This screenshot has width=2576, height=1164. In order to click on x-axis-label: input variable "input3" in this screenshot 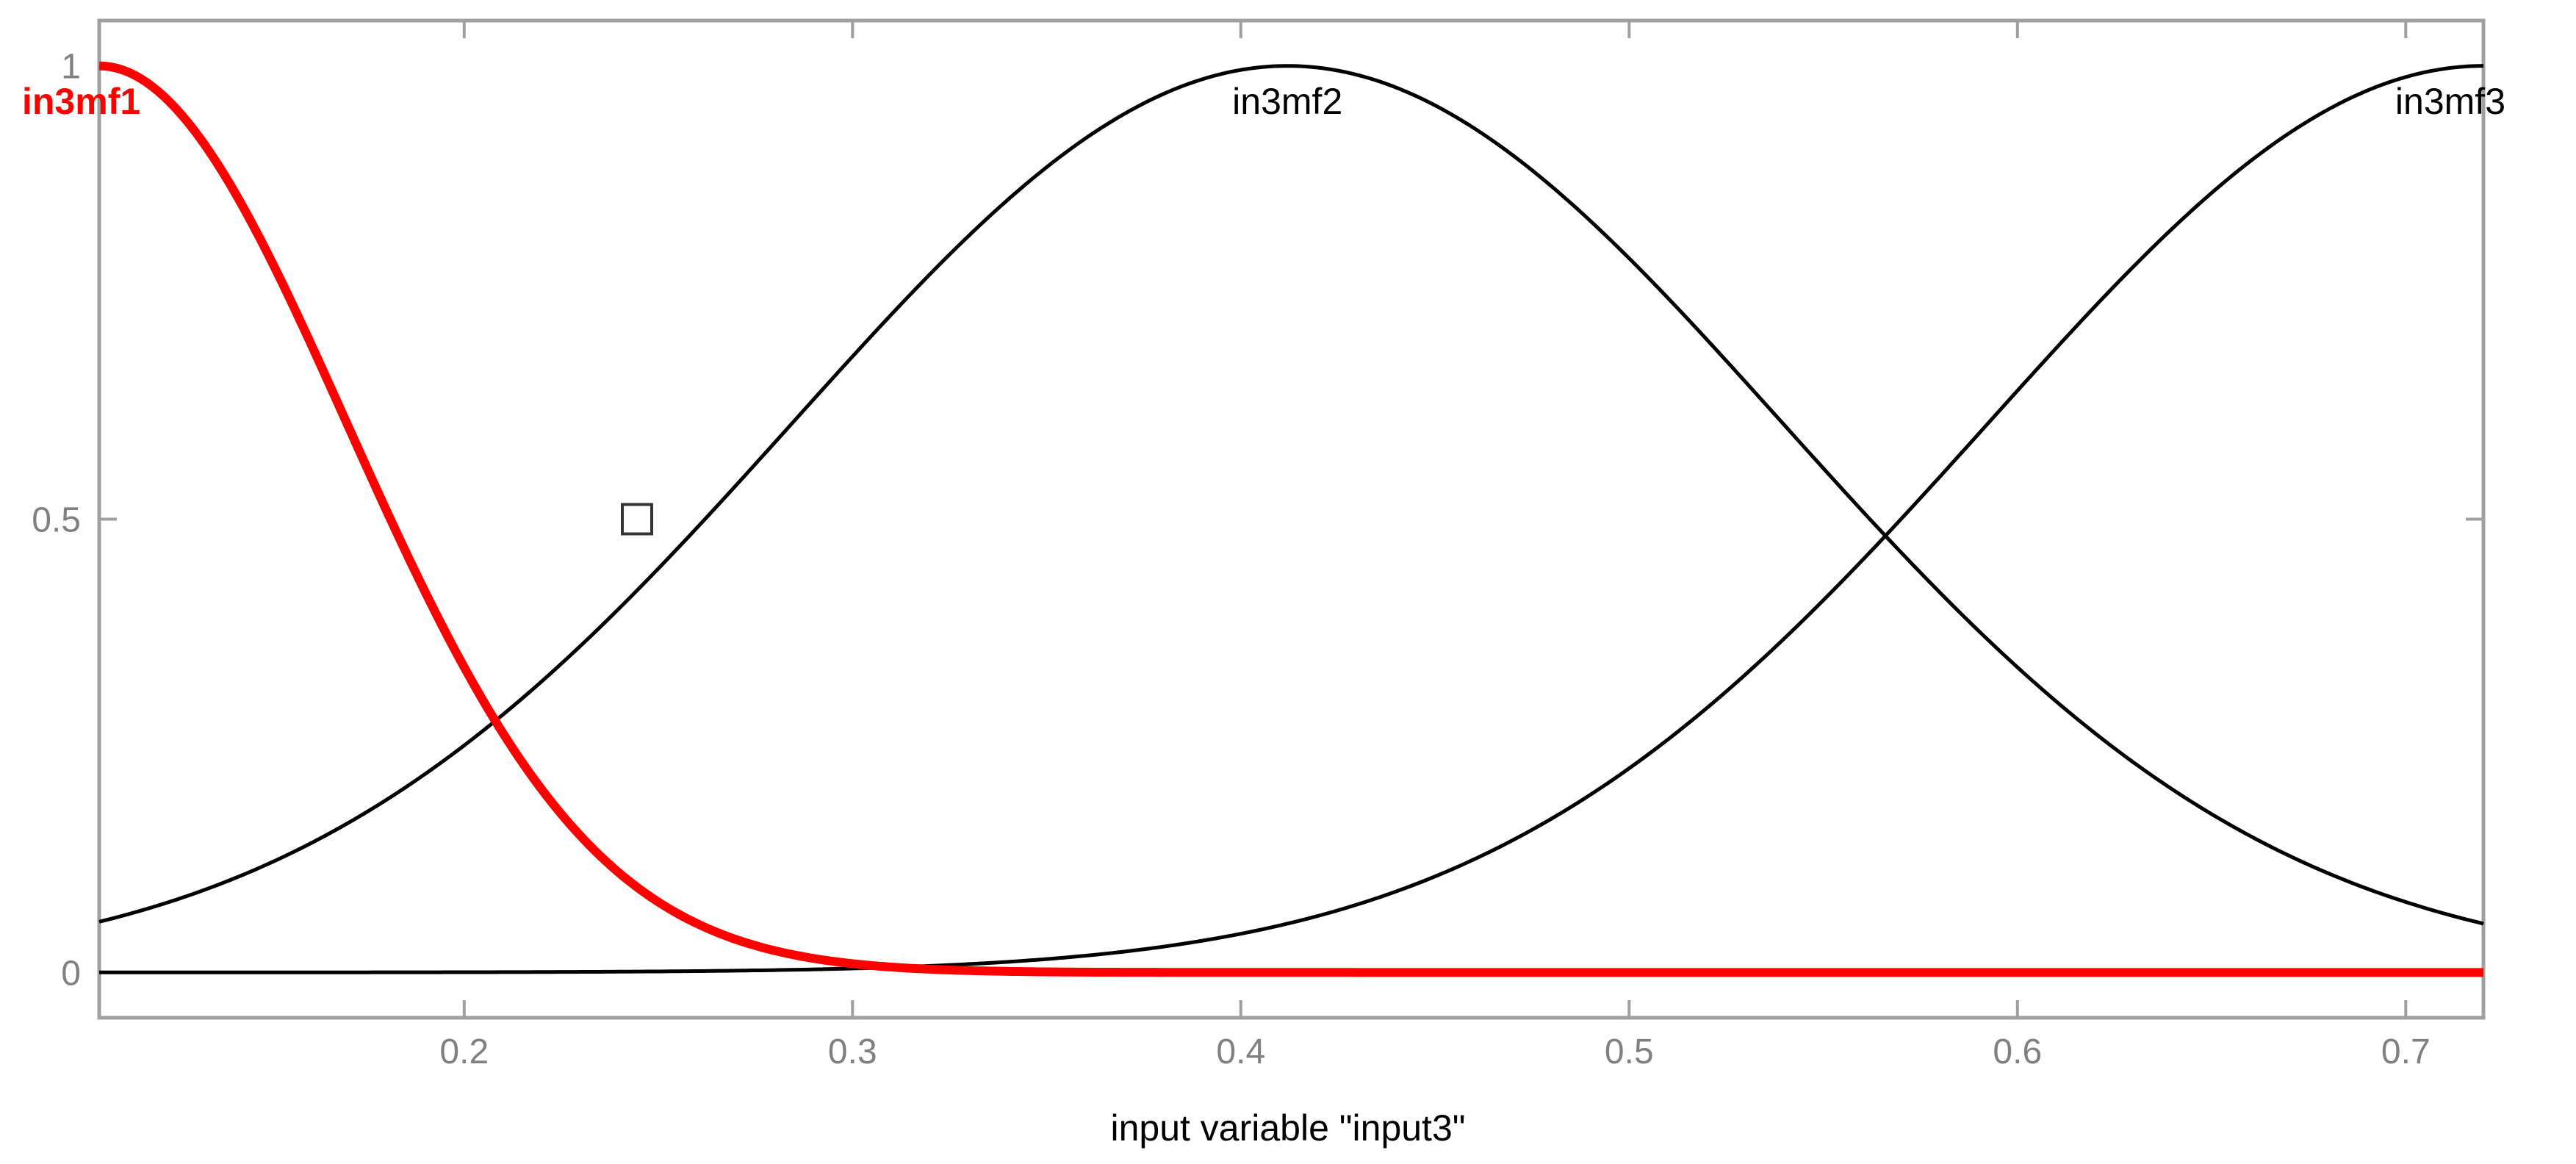, I will do `click(1287, 1128)`.